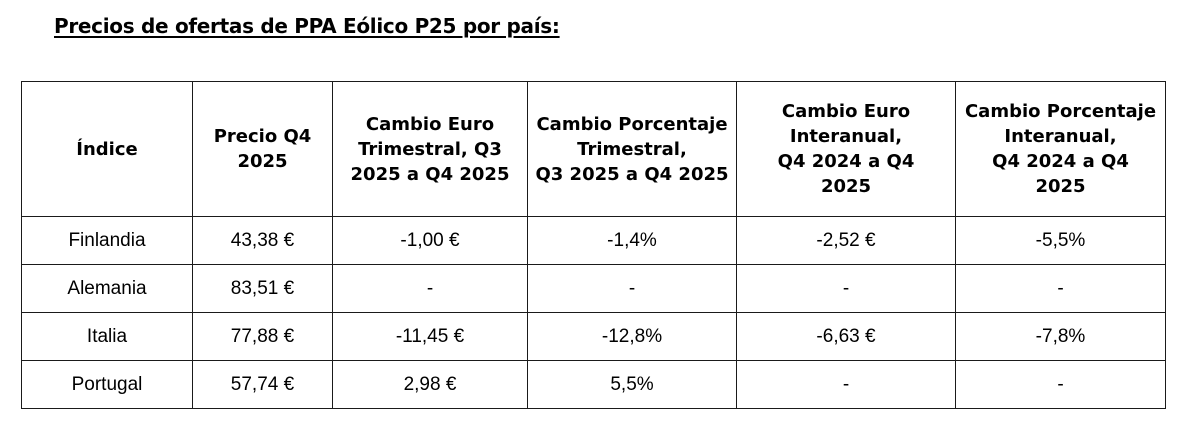 The width and height of the screenshot is (1200, 440). I want to click on cell-price: 77,88 €, so click(262, 336).